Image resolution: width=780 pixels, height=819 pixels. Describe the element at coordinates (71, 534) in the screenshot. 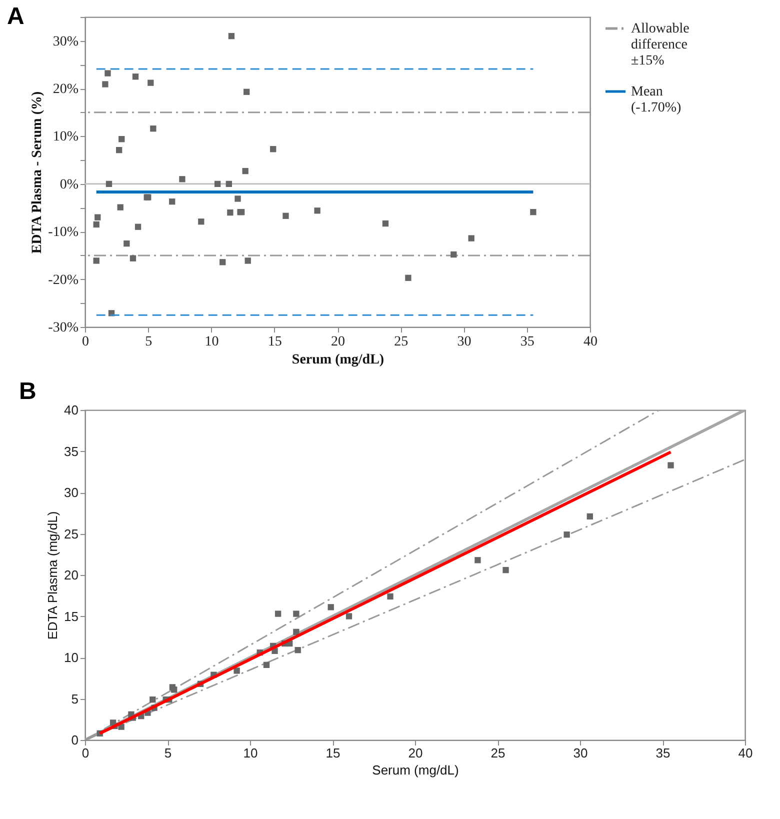

I see `y-tick-label: 25` at that location.